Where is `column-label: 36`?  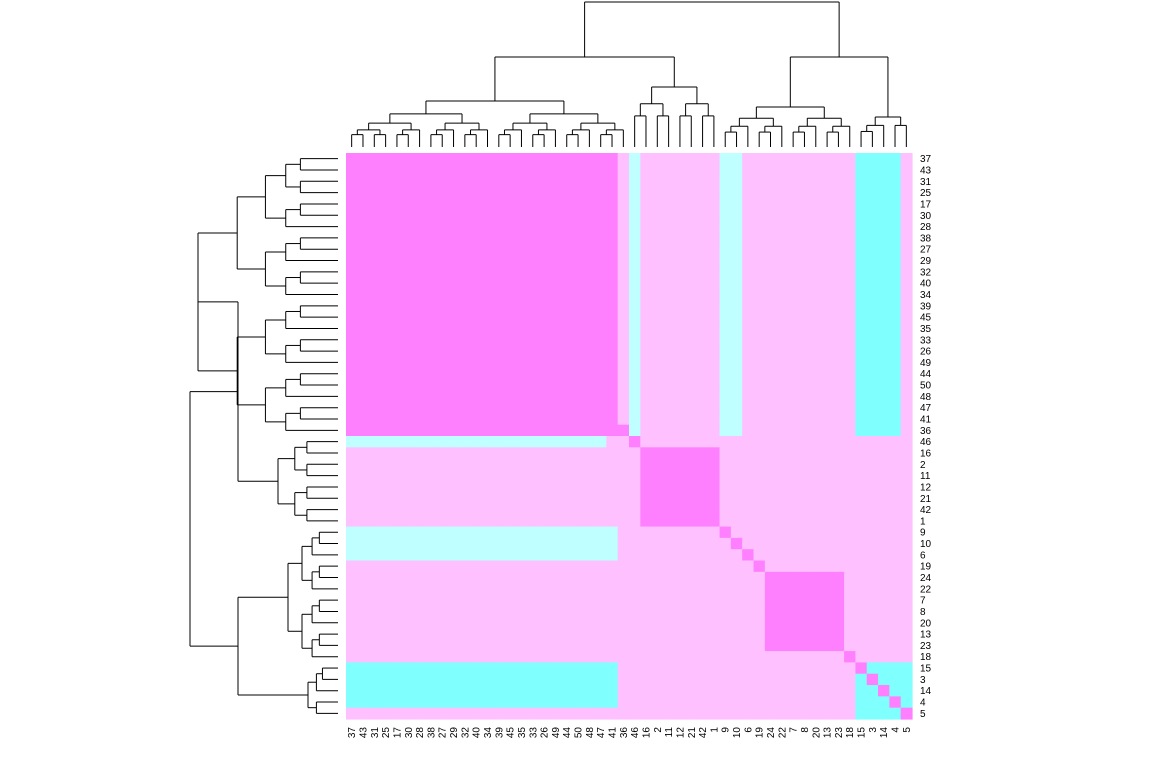 column-label: 36 is located at coordinates (624, 733).